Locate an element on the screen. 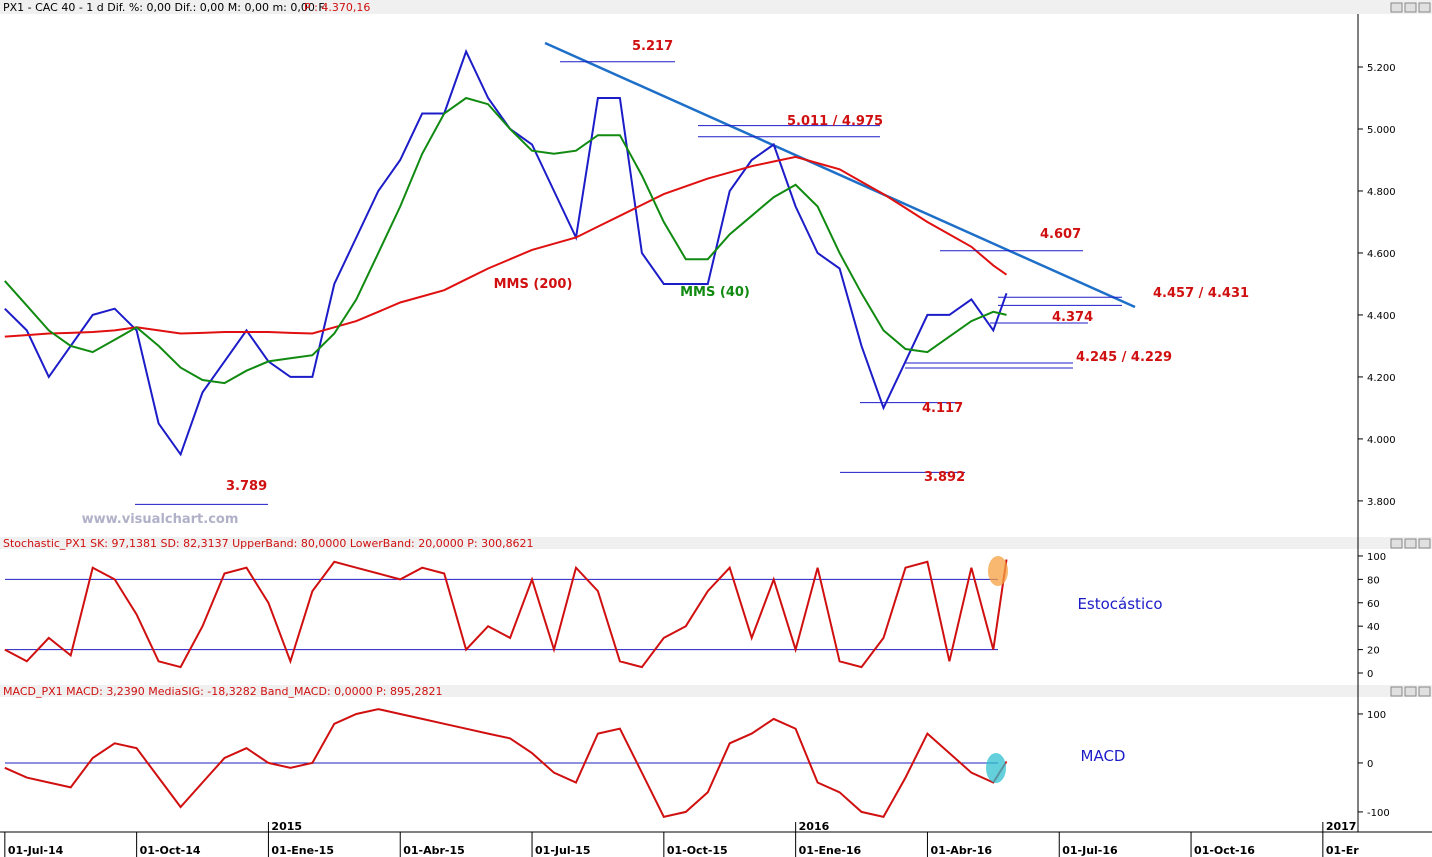  x-tick-label: 01-Jul-15 is located at coordinates (562, 850).